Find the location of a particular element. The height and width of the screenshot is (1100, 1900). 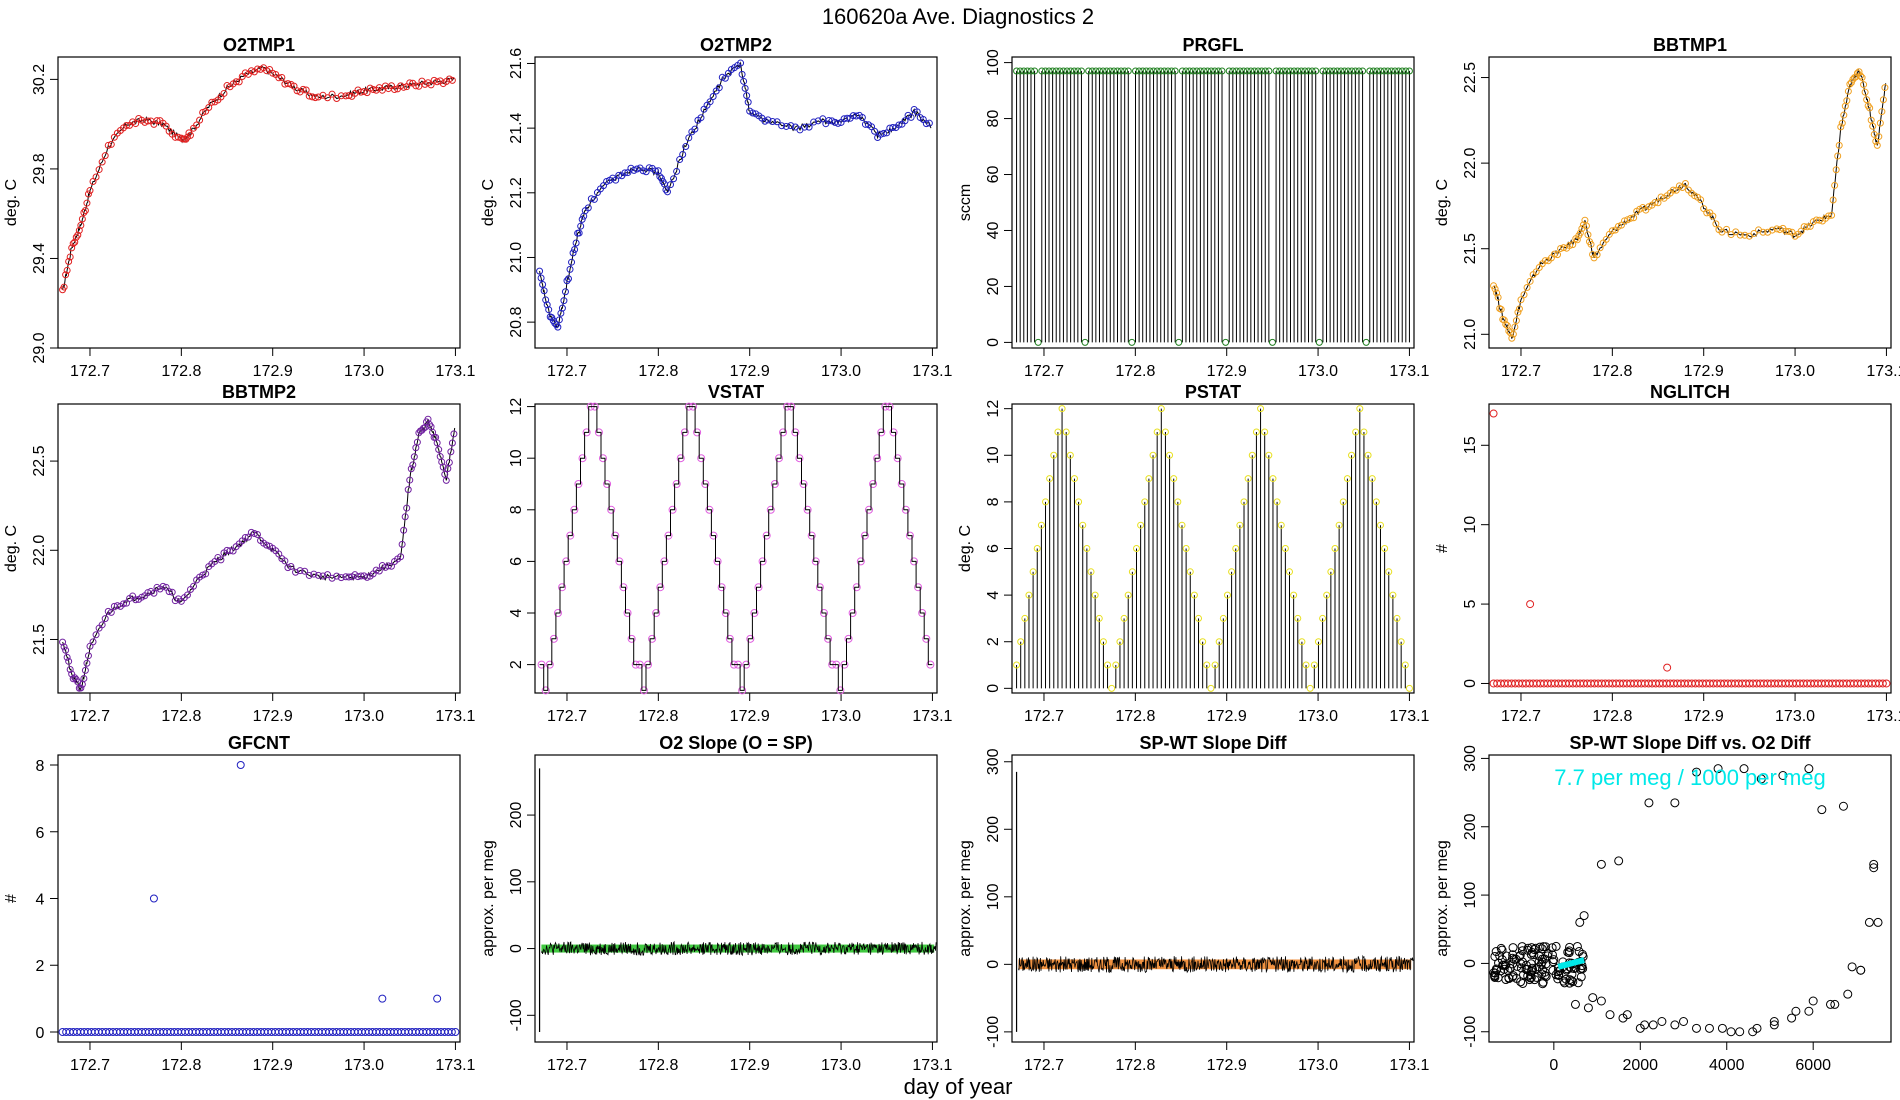

y-tick-label: 20 is located at coordinates (993, 286).